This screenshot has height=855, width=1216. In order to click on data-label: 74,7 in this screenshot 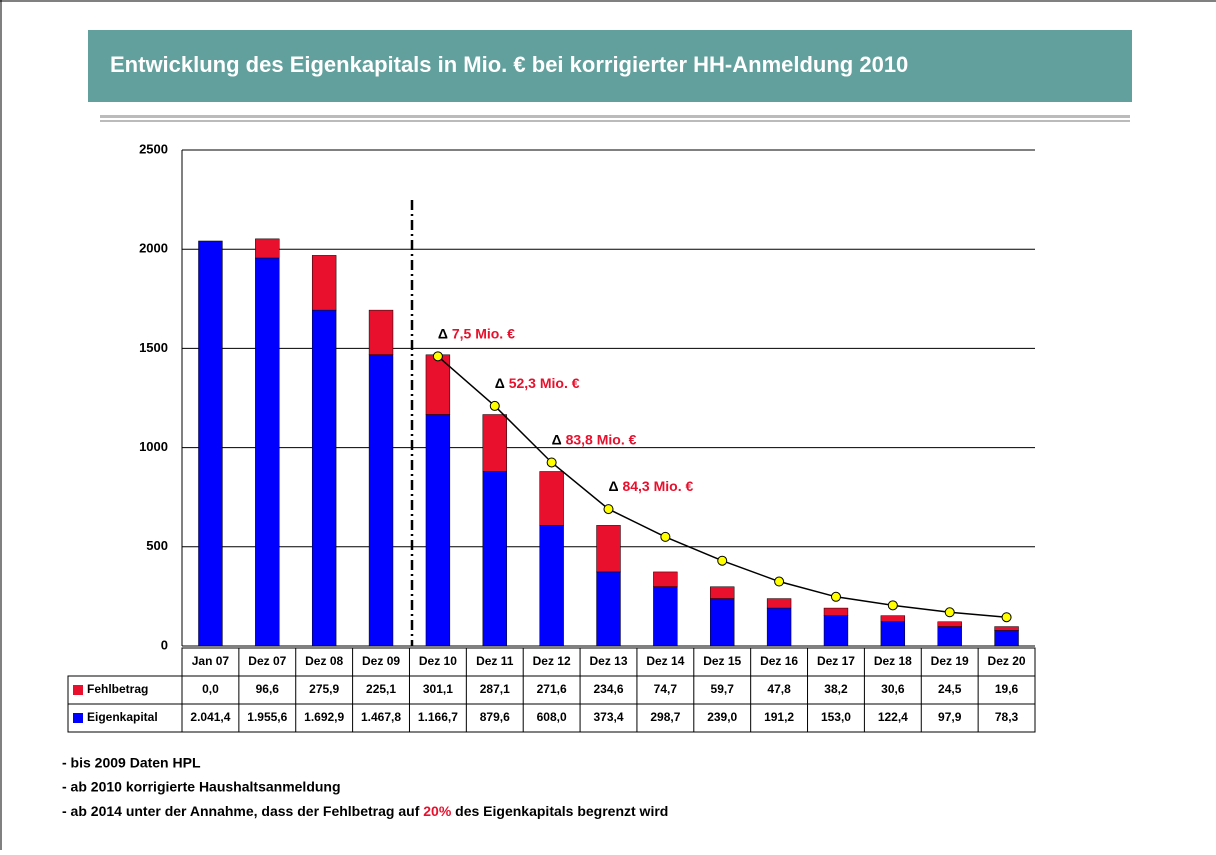, I will do `click(666, 689)`.